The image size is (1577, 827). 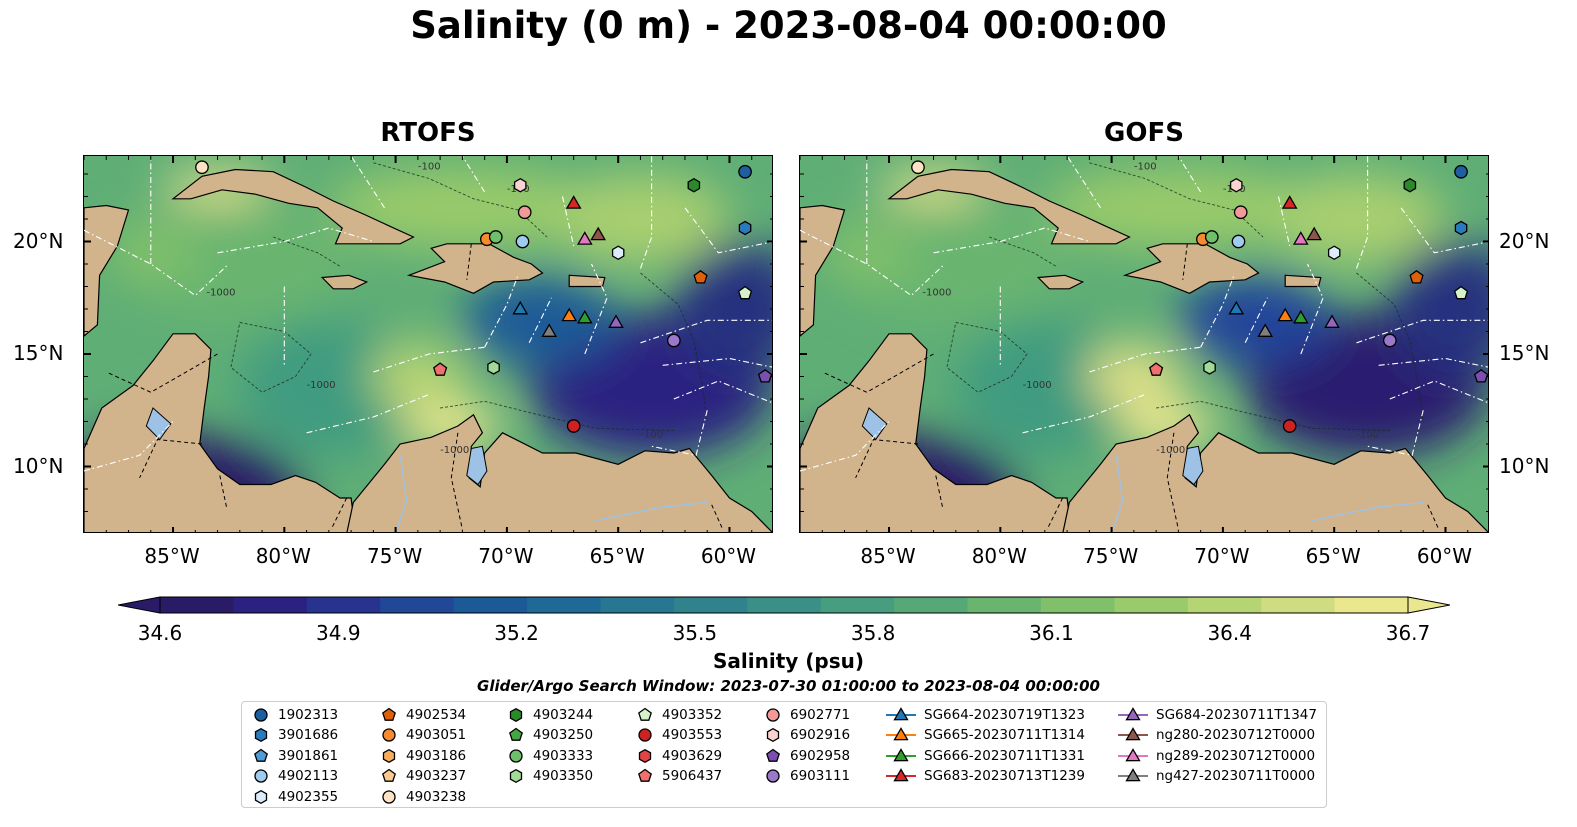 I want to click on platform-marker-ng427-20230711T0000, so click(x=1265, y=330).